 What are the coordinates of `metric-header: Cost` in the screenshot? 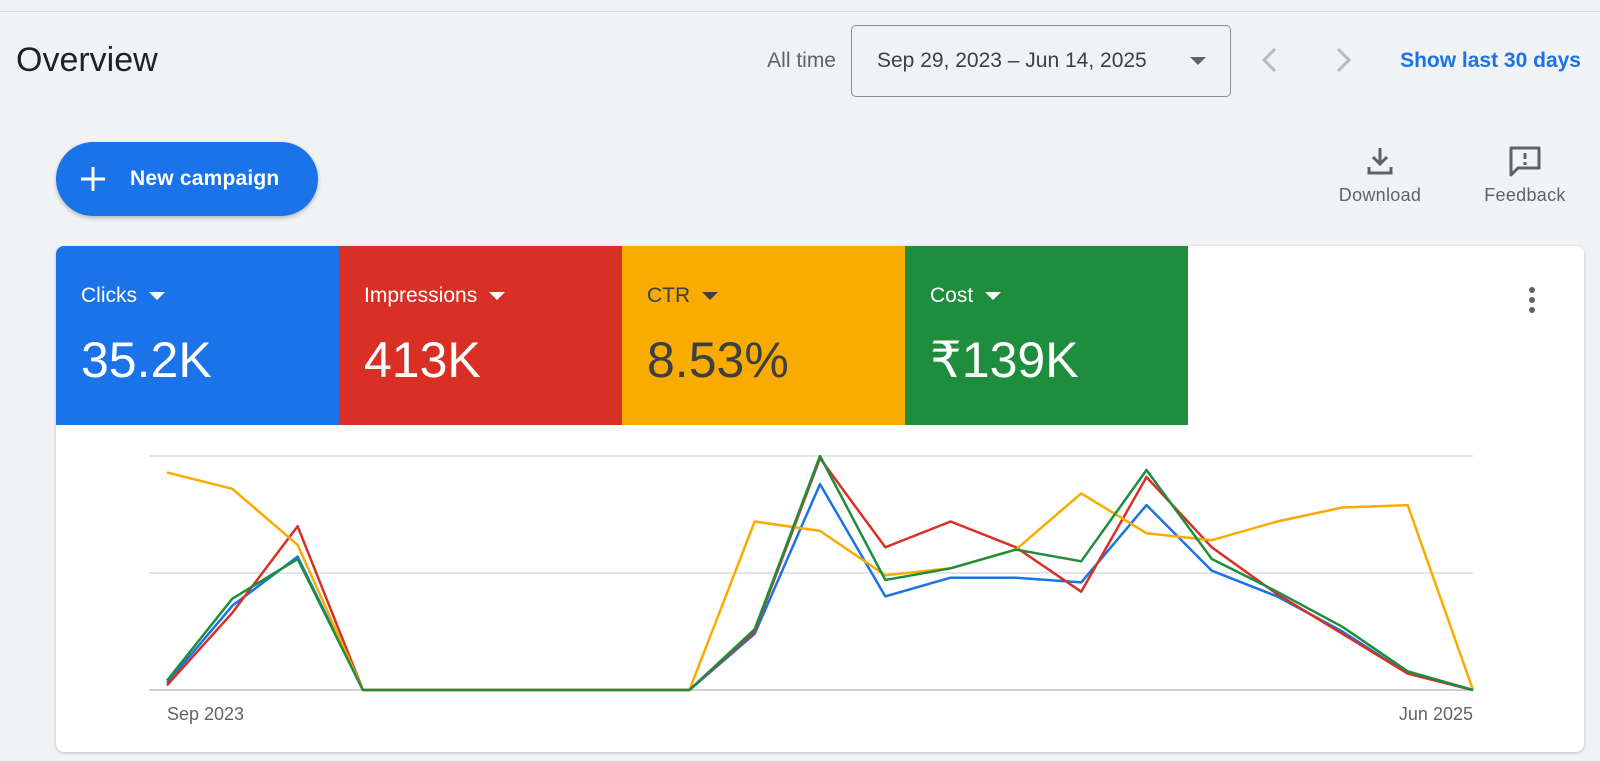 It's located at (966, 296).